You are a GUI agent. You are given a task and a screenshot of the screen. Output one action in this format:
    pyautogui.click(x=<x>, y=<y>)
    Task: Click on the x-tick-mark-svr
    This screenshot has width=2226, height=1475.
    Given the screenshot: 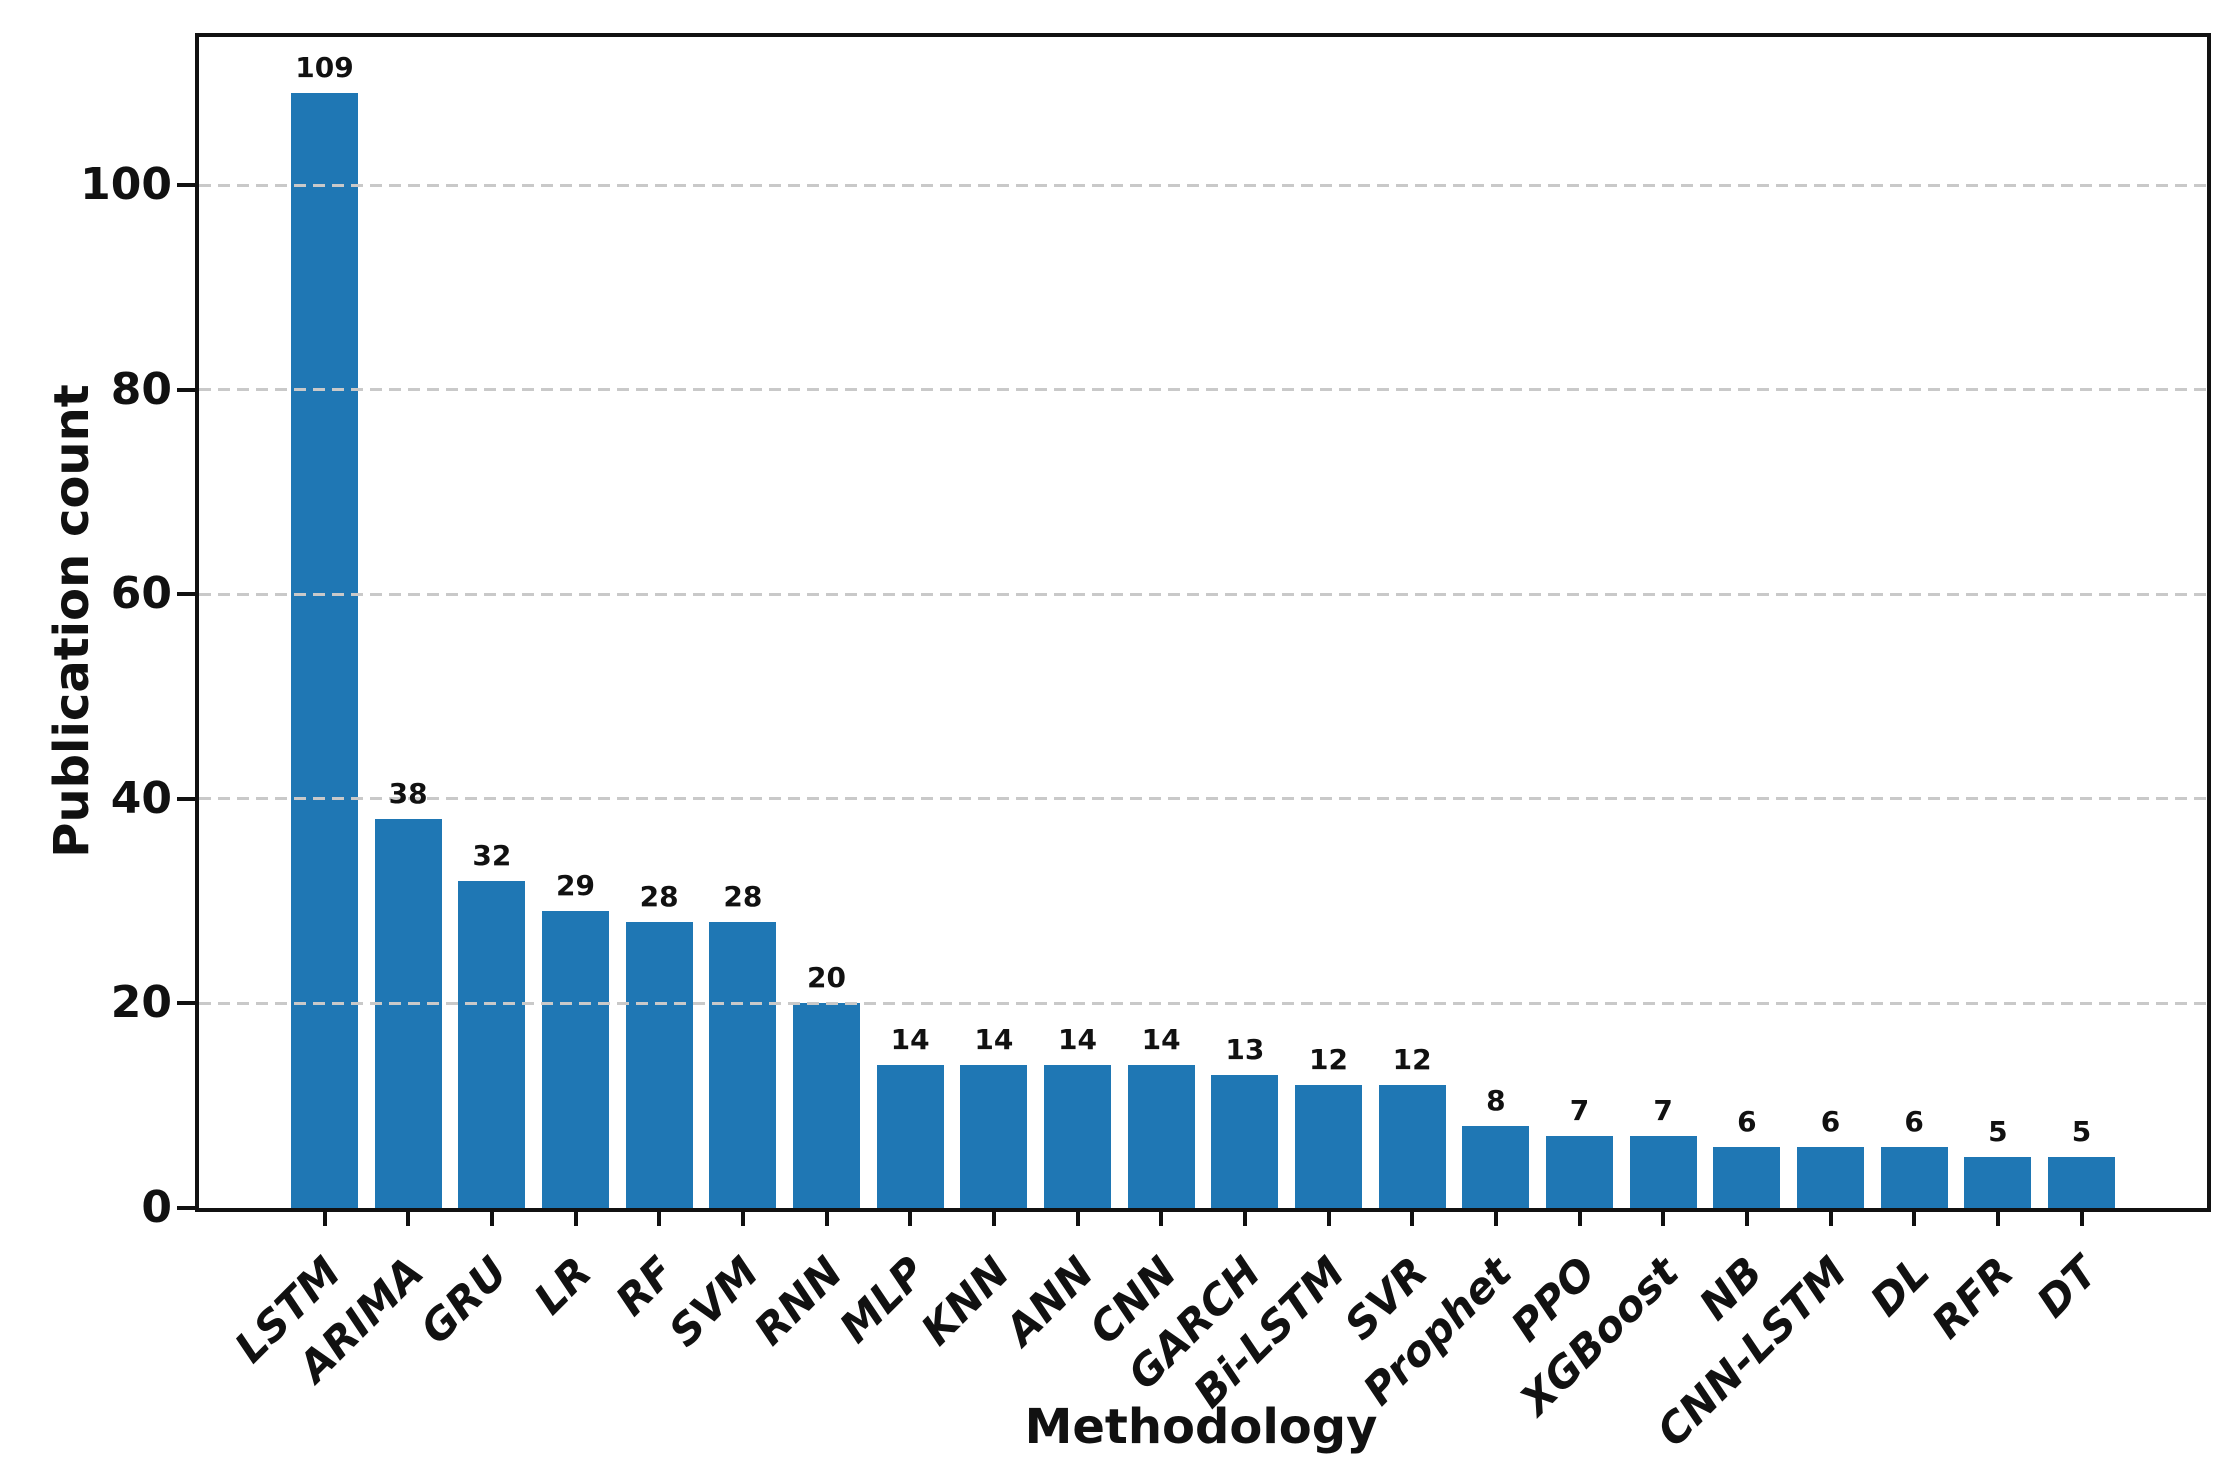 What is the action you would take?
    pyautogui.click(x=1412, y=1219)
    